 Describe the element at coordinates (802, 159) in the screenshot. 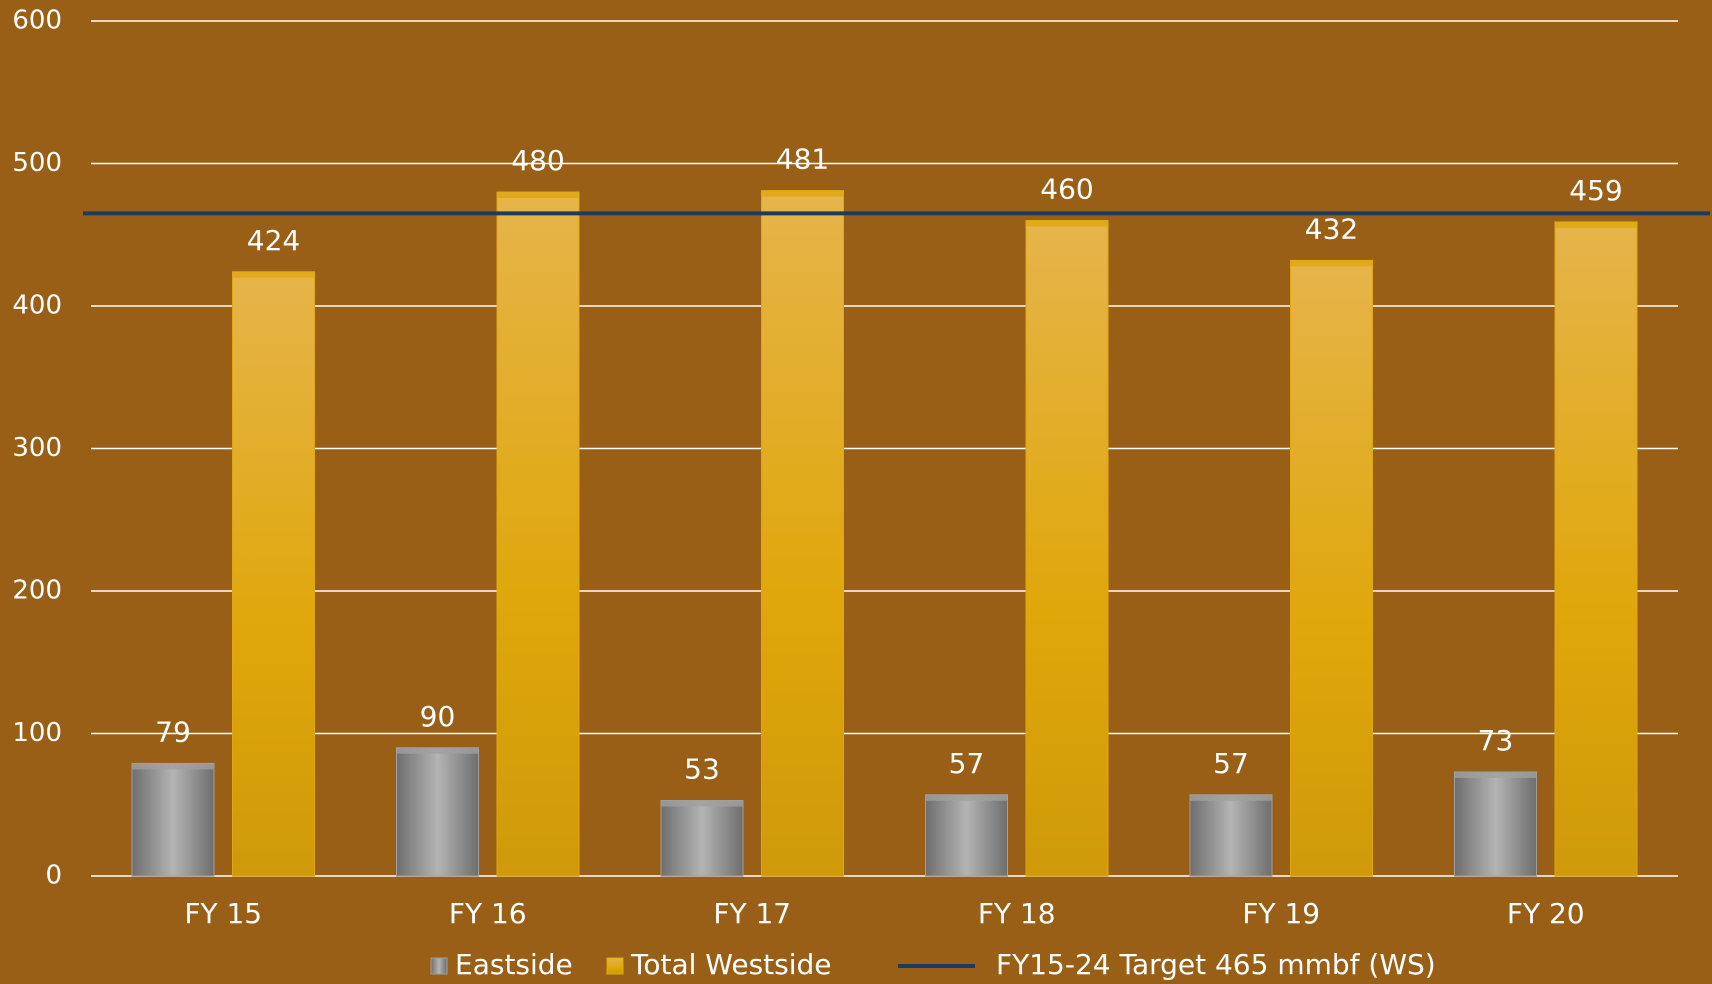

I see `value-label: 481` at that location.